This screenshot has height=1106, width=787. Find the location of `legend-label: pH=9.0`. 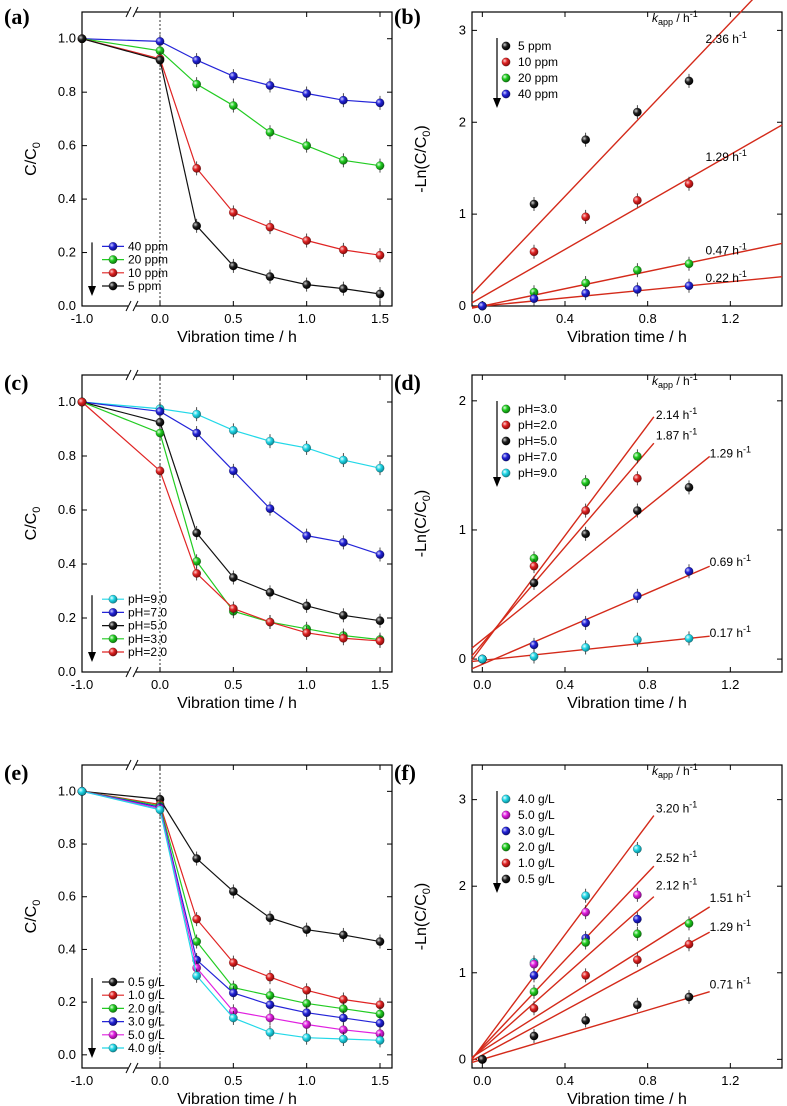

legend-label: pH=9.0 is located at coordinates (537, 473).